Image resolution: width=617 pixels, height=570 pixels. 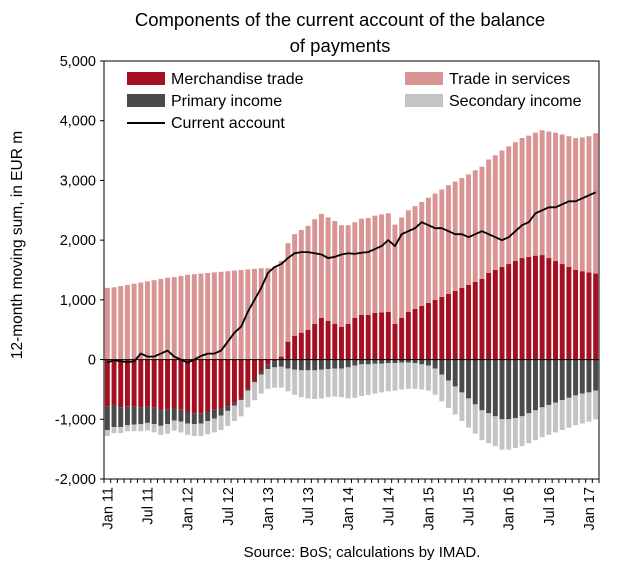 What do you see at coordinates (228, 123) in the screenshot?
I see `legend-label-current-account: Current account` at bounding box center [228, 123].